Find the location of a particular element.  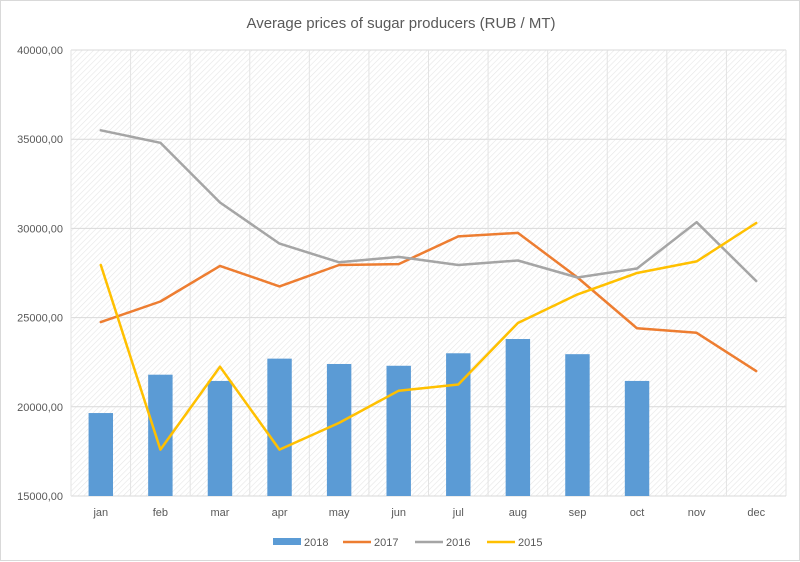

x-tick-label: oct is located at coordinates (637, 513).